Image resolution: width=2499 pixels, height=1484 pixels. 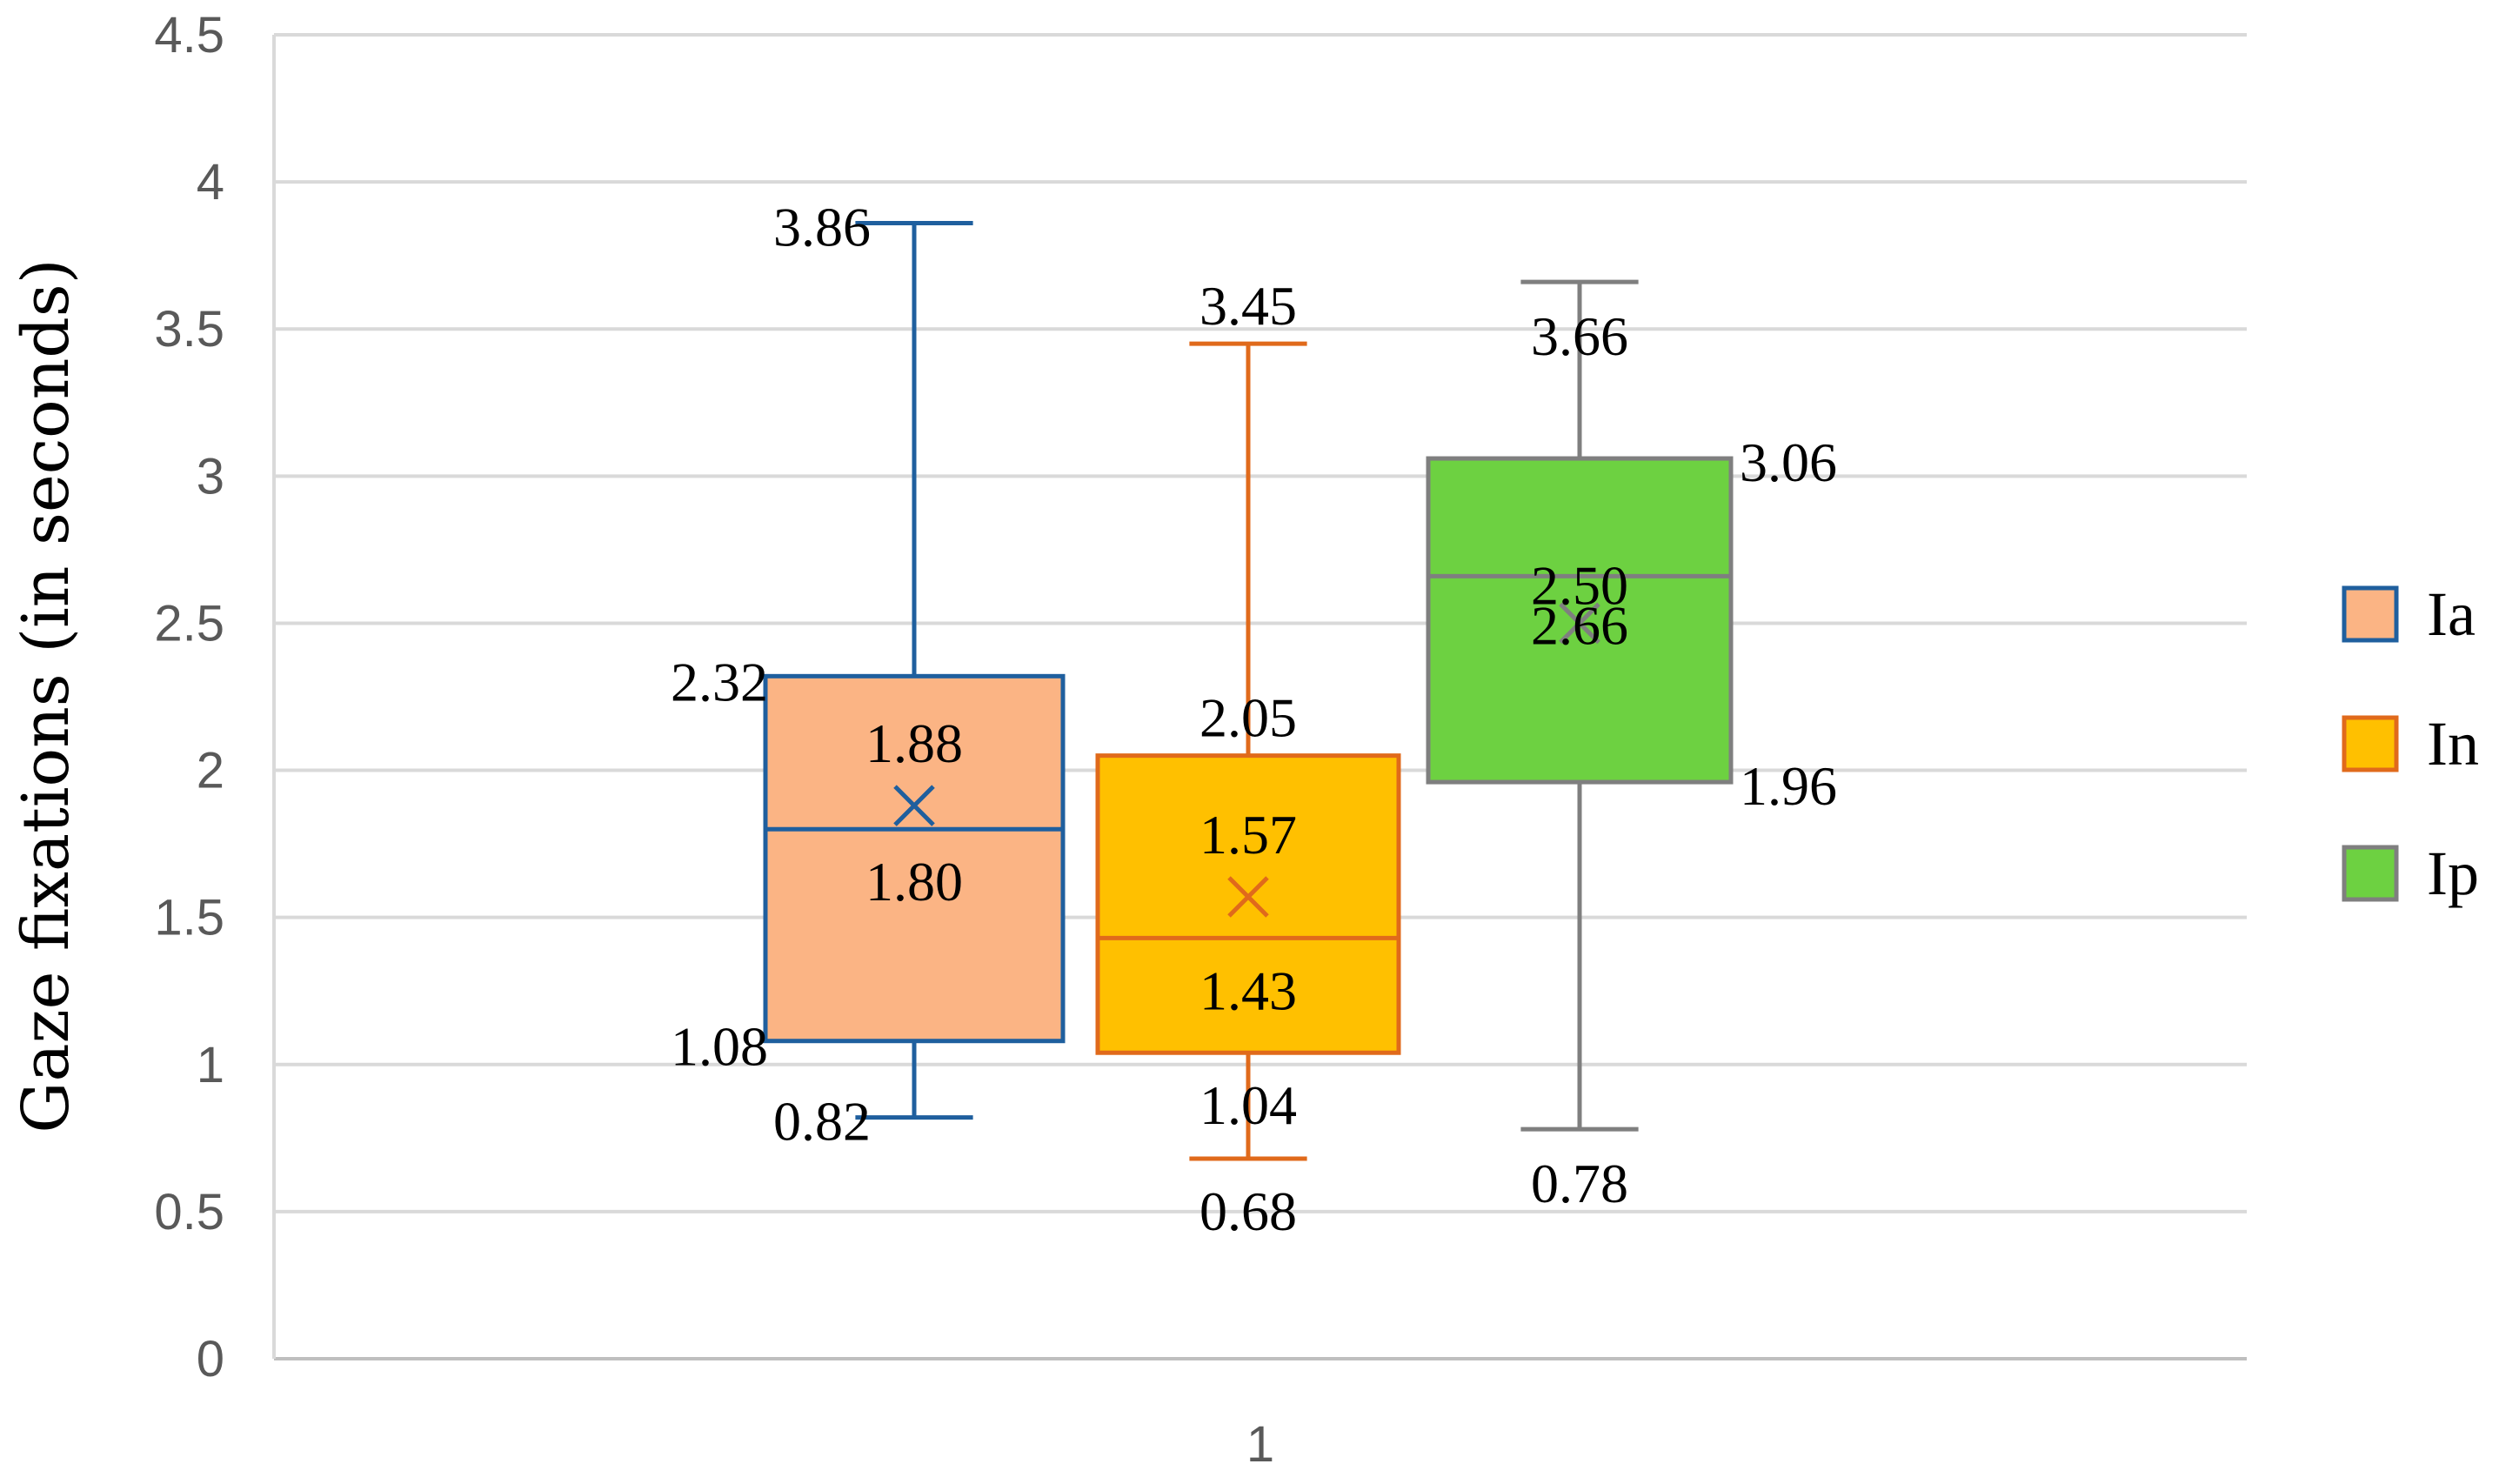 What do you see at coordinates (1788, 786) in the screenshot?
I see `data-label-q1: 1.96` at bounding box center [1788, 786].